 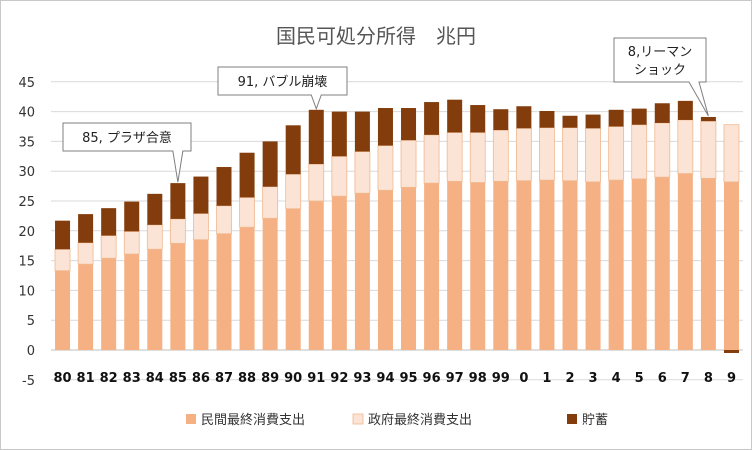 I want to click on legend: 民間最終消費支出 政府最終消費支出 貯蓄, so click(x=397, y=420).